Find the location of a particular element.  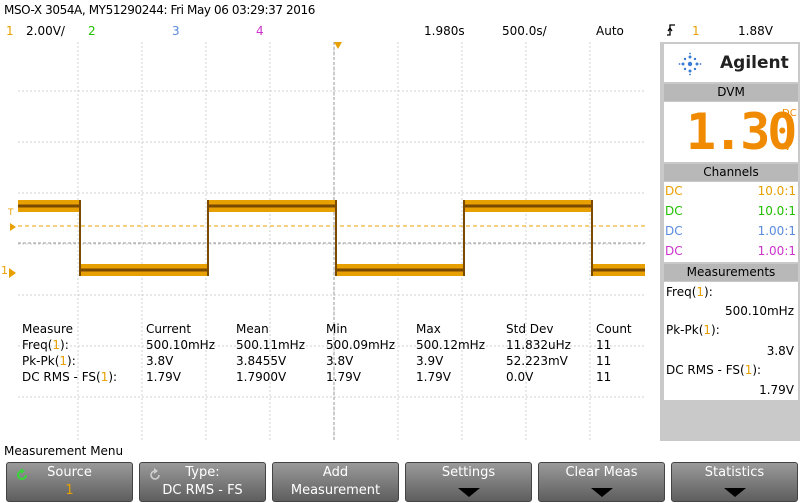

source-softkey-label: Source is located at coordinates (69, 472).